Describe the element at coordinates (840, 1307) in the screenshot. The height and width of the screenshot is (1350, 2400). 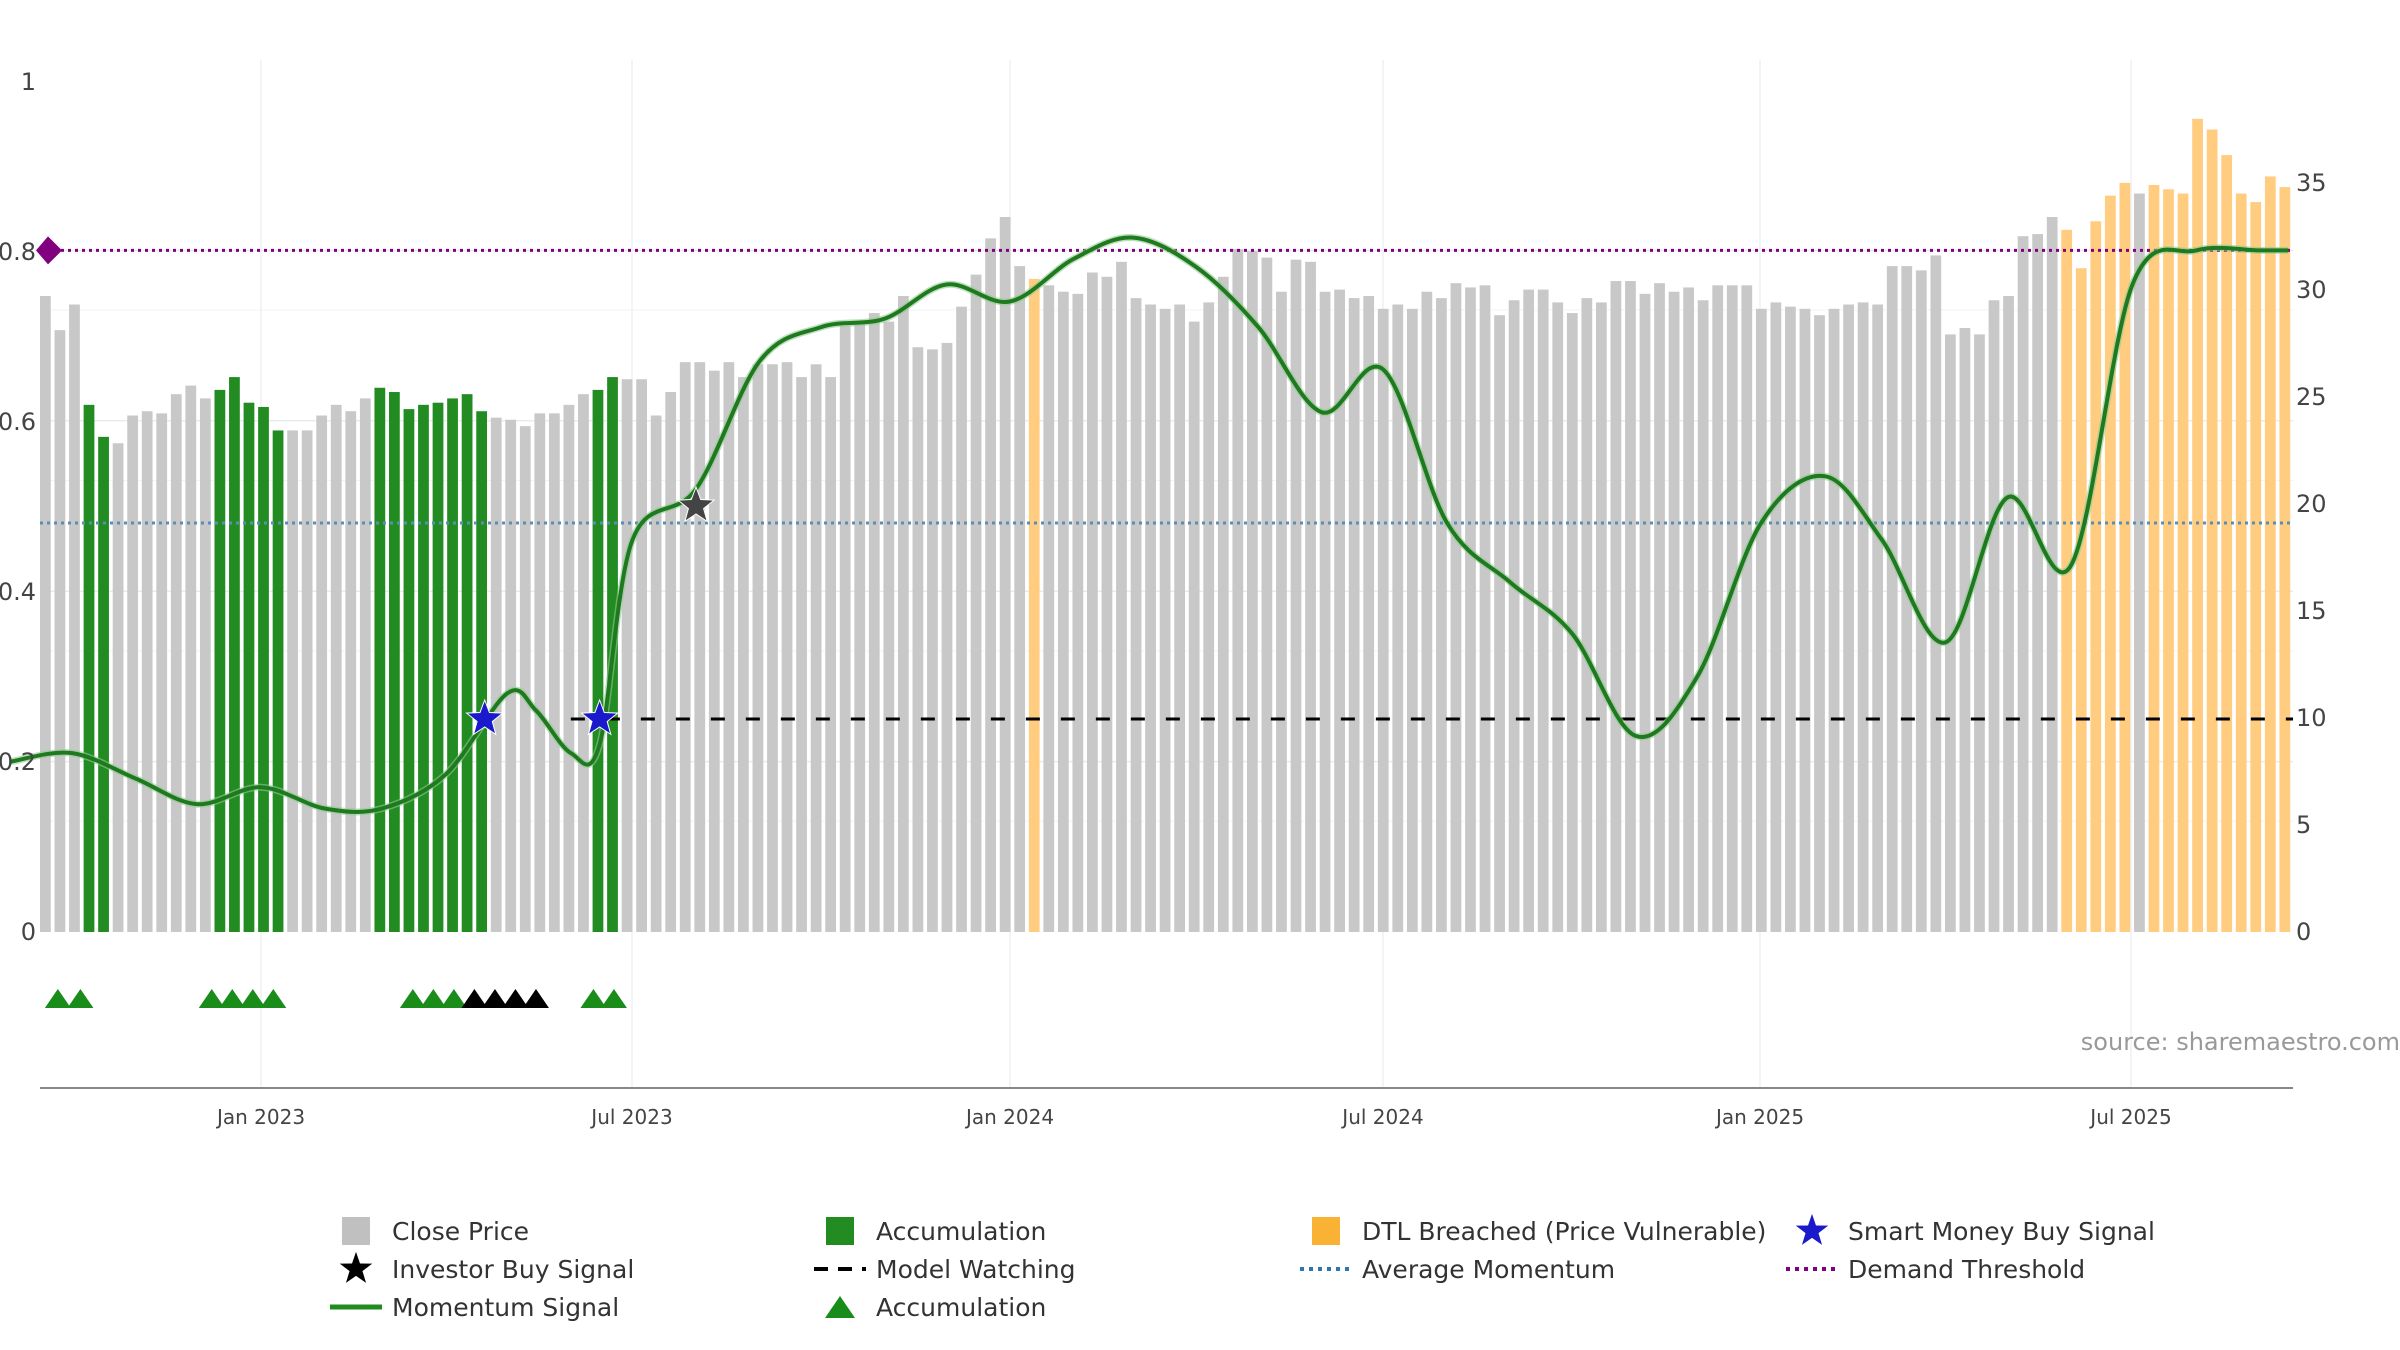
I see `green-triangle-icon` at that location.